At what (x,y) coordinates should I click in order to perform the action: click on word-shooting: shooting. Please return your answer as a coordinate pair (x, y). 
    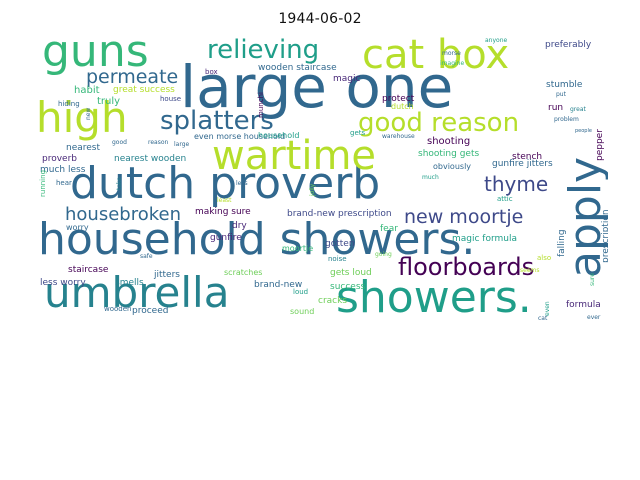
    Looking at the image, I should click on (449, 141).